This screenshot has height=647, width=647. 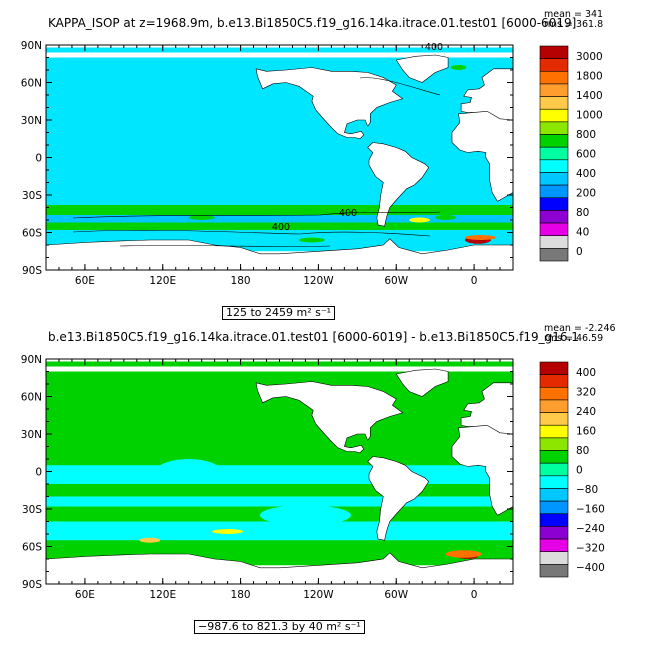 I want to click on panel2-colorbar-label: −400, so click(x=590, y=568).